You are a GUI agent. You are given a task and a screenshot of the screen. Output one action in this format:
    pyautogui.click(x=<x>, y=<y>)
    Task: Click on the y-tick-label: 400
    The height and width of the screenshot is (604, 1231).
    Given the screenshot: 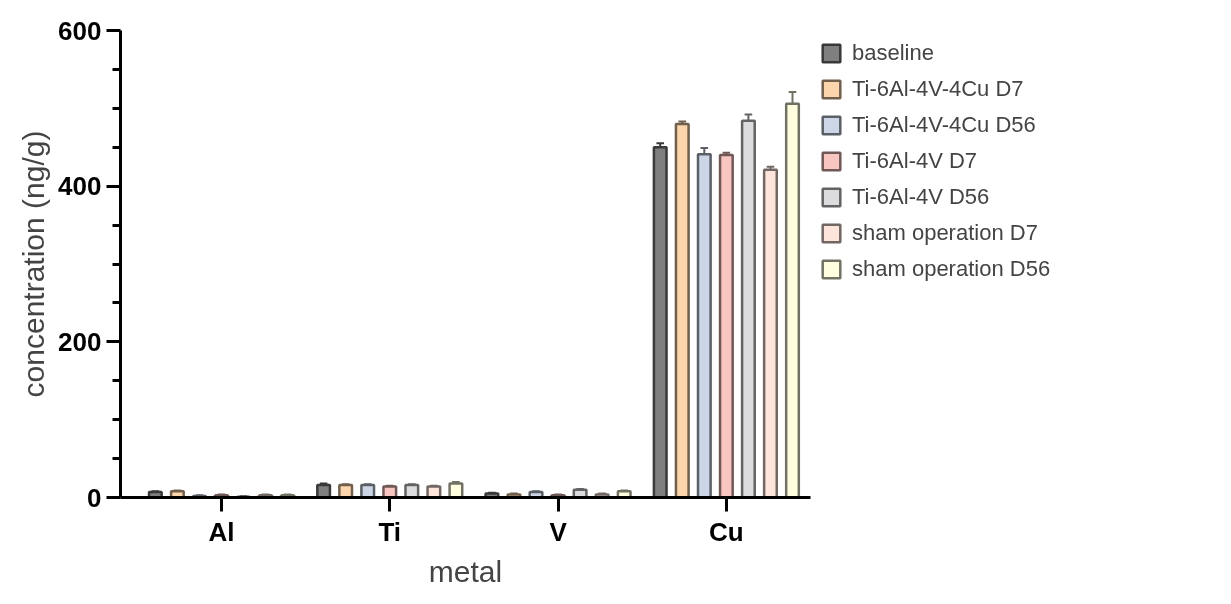 What is the action you would take?
    pyautogui.click(x=80, y=186)
    